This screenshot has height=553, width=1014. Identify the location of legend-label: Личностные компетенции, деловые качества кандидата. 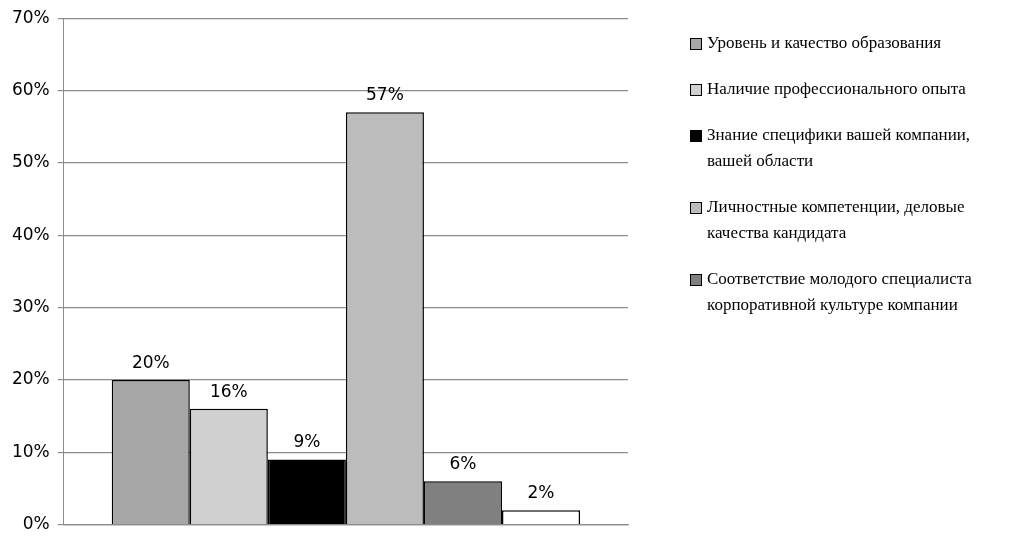
(836, 220).